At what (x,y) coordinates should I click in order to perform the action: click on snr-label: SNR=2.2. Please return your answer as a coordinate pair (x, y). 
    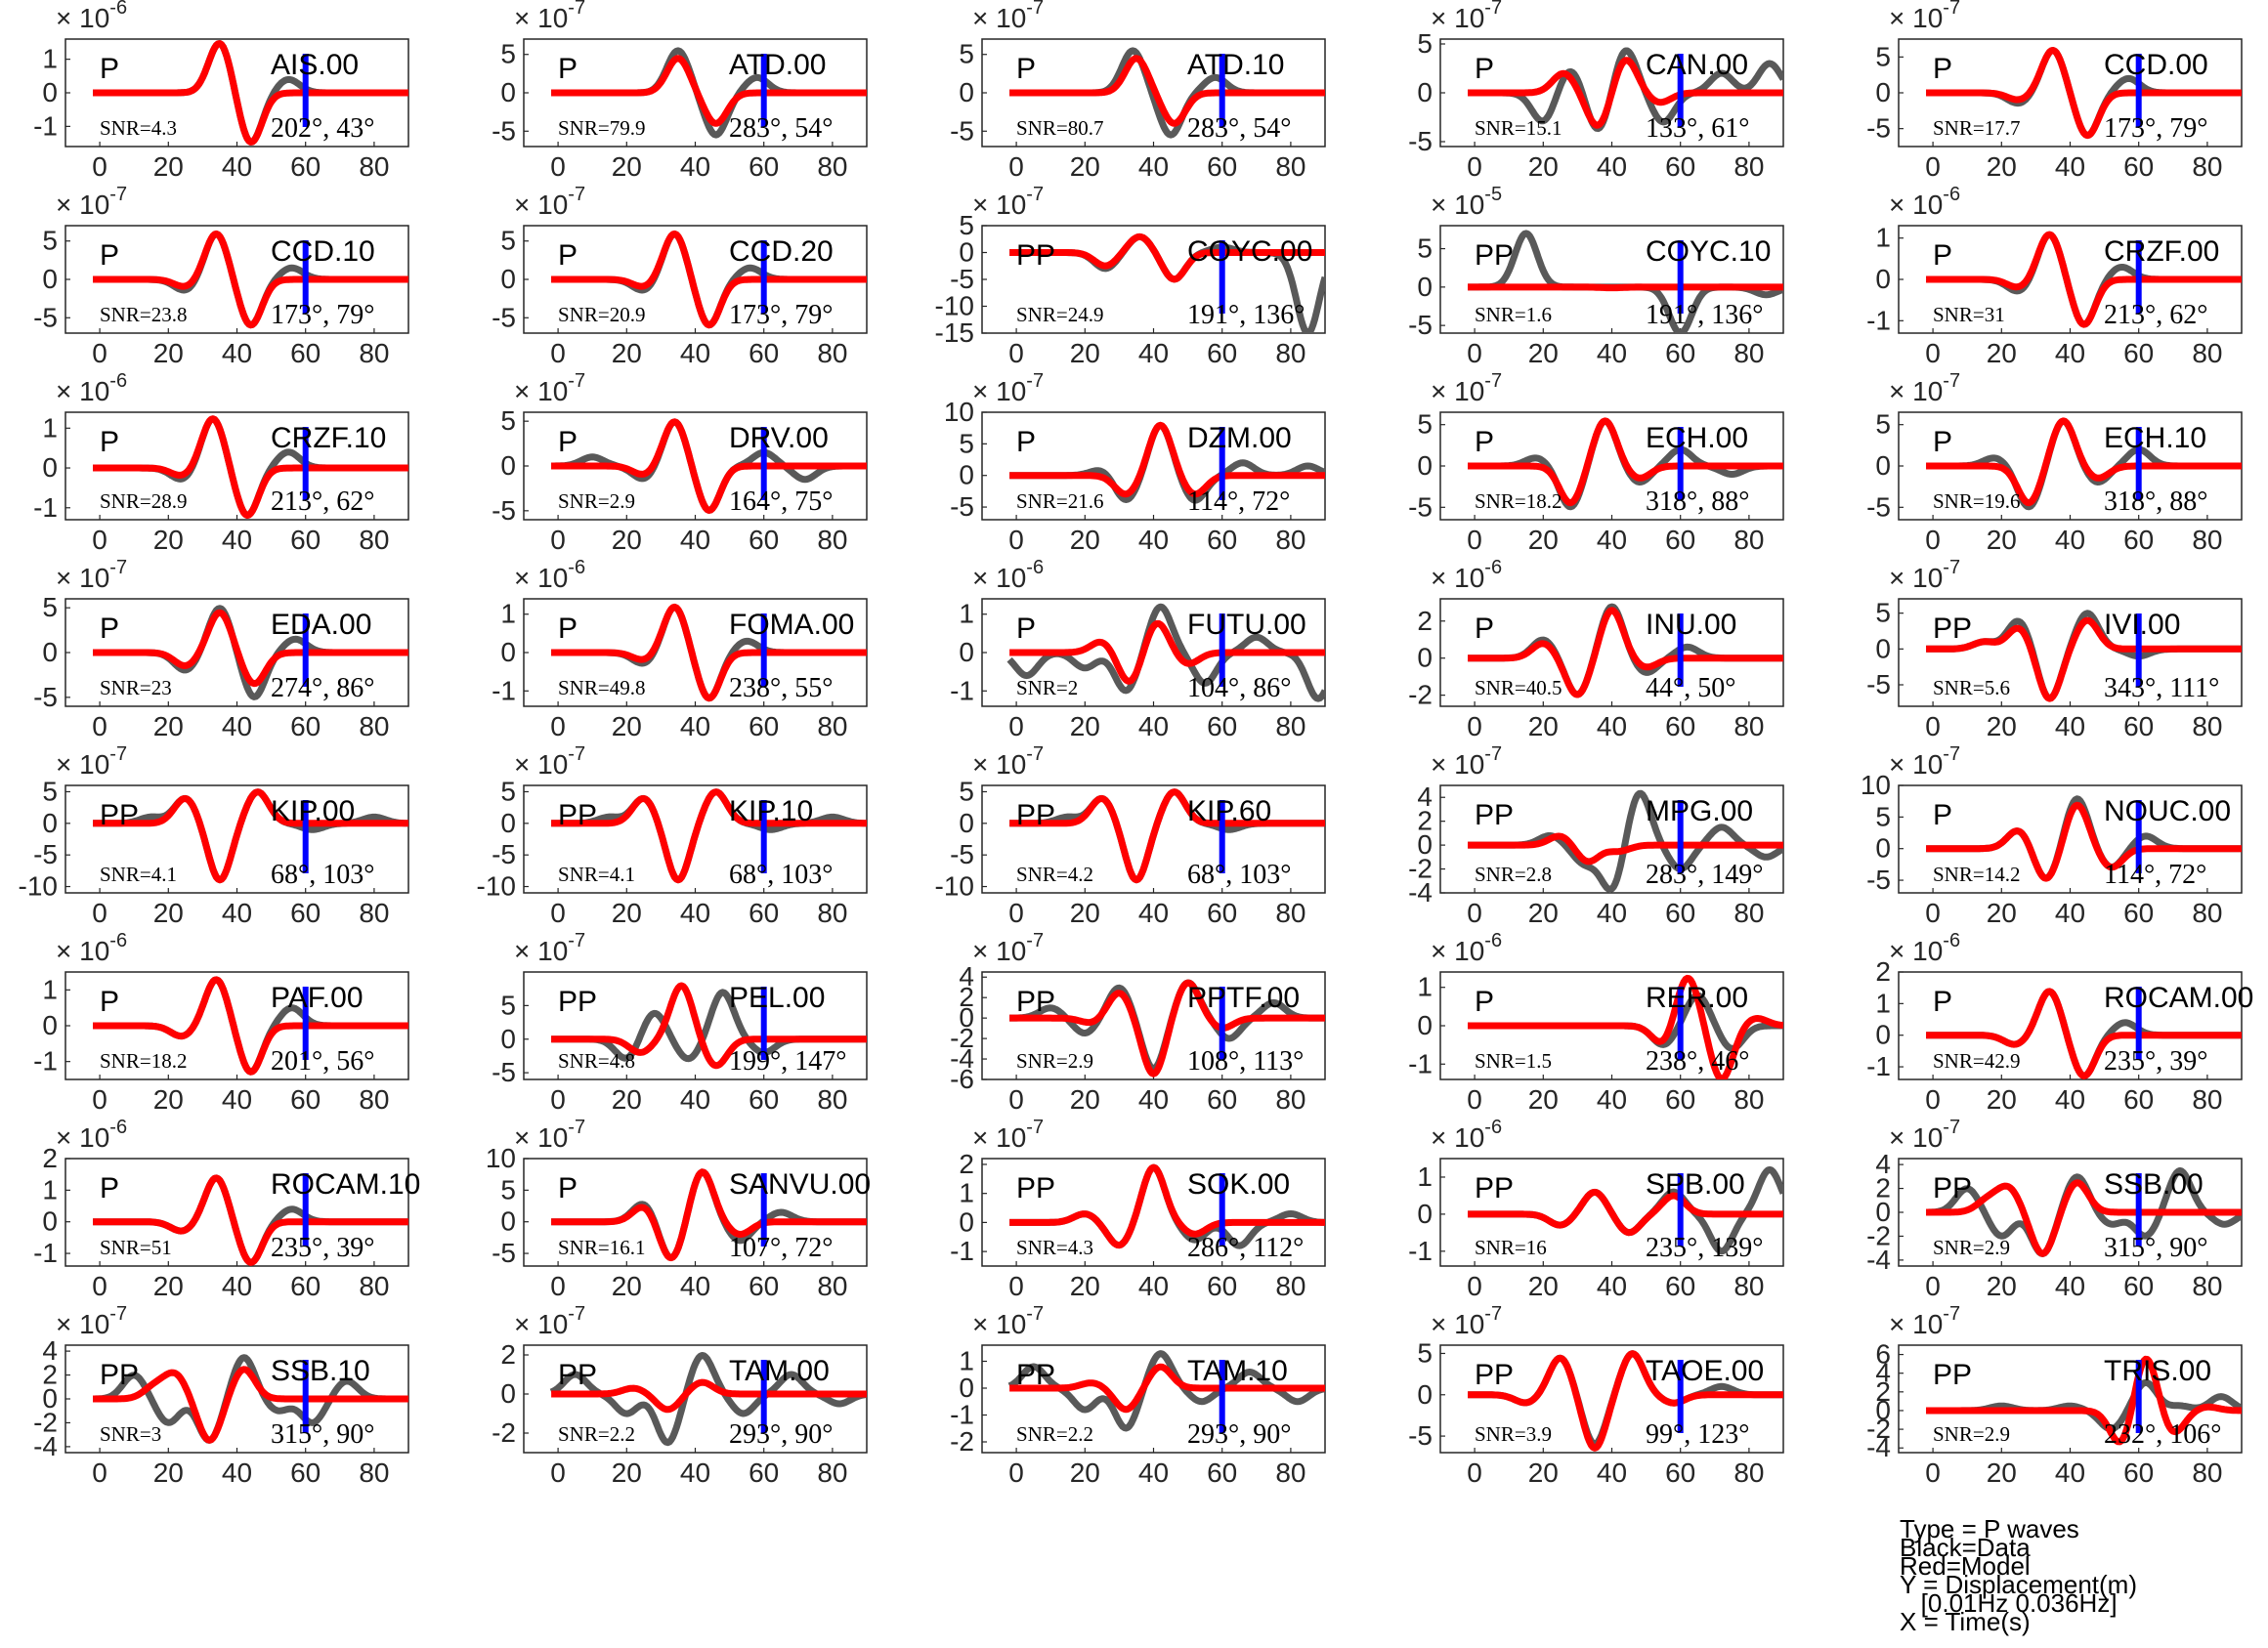
    Looking at the image, I should click on (1054, 1434).